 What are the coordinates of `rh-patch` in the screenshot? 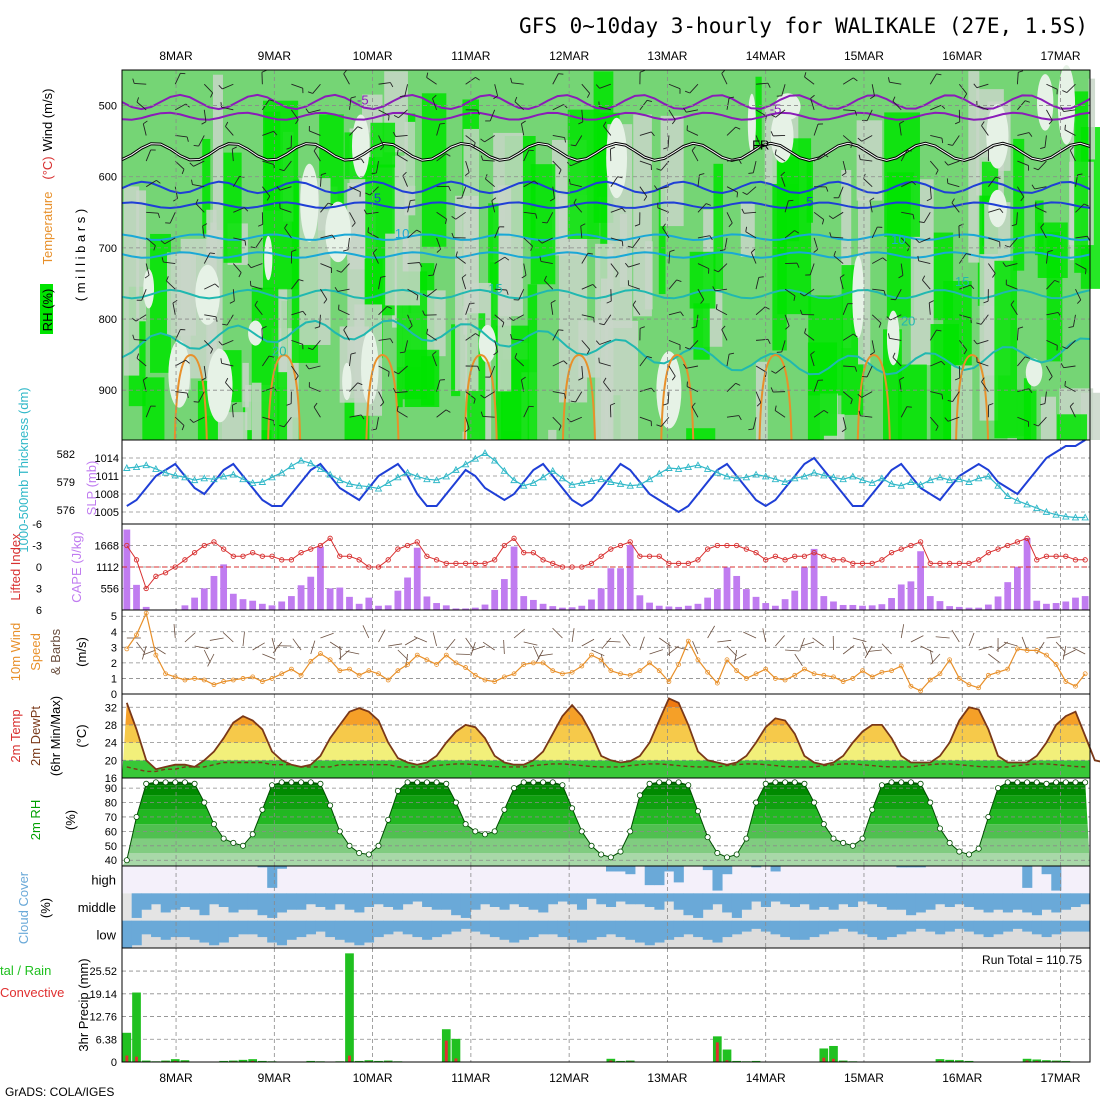 It's located at (1048, 418).